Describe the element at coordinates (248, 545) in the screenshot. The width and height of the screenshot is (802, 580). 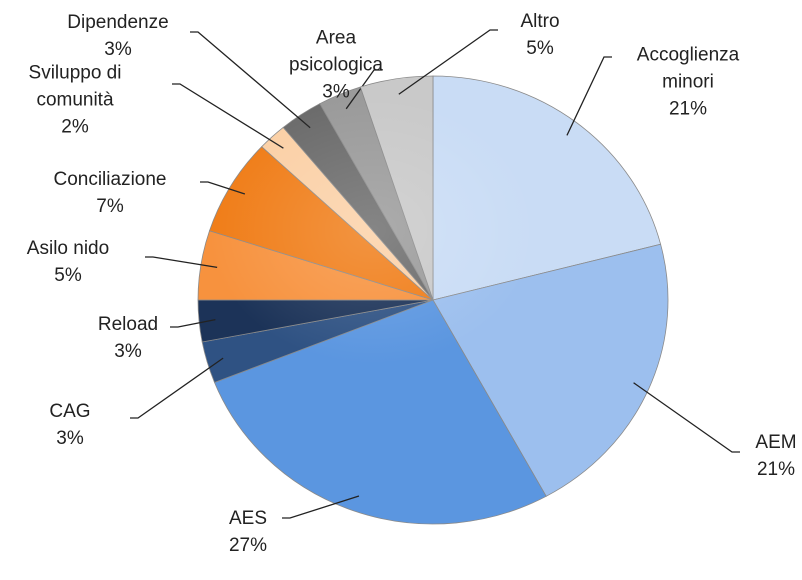
I see `value-label: 27%` at that location.